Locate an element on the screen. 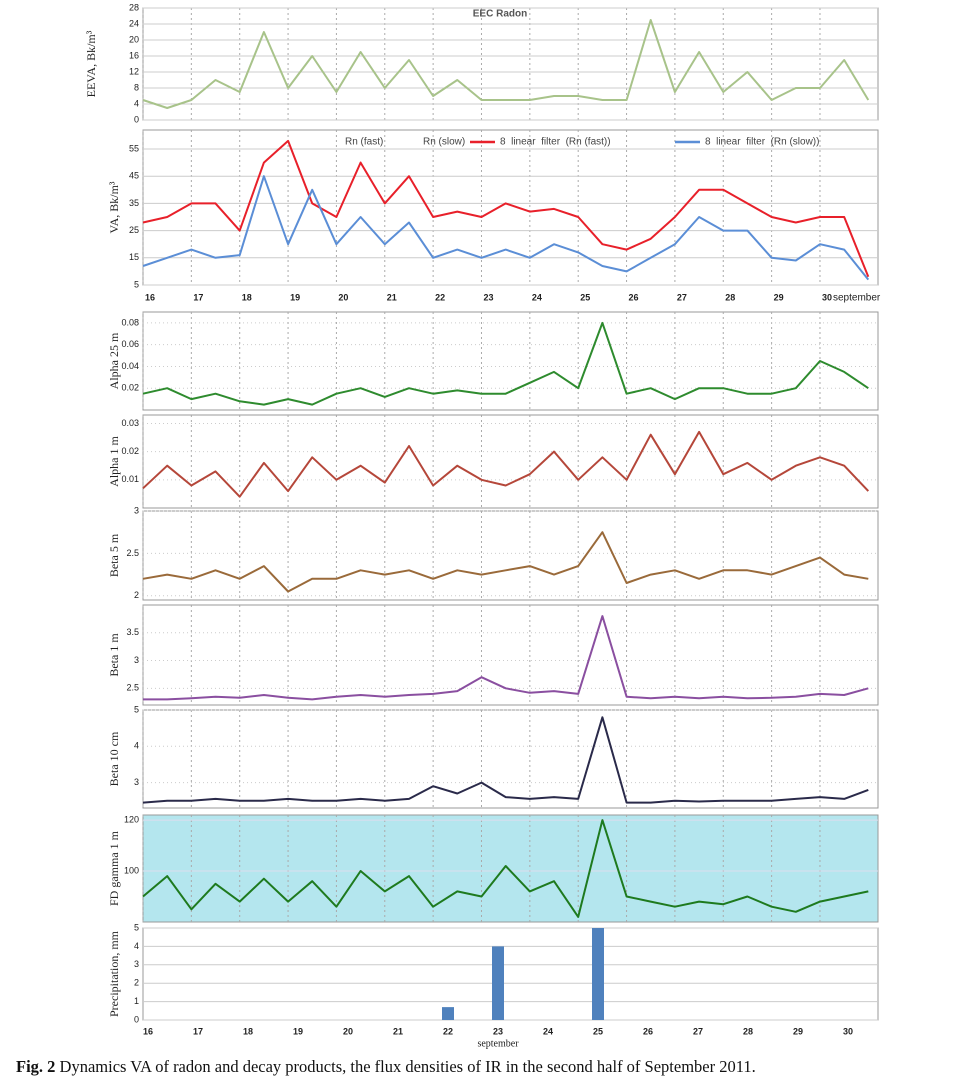 The height and width of the screenshot is (1089, 978). y-tick-label: 35 is located at coordinates (134, 203).